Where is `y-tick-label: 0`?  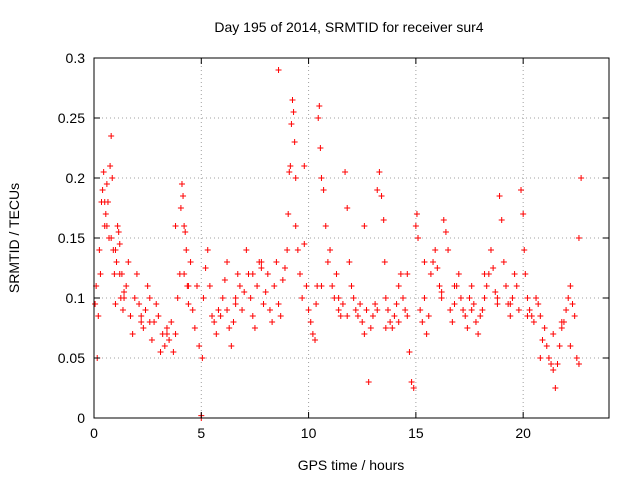 y-tick-label: 0 is located at coordinates (81, 418).